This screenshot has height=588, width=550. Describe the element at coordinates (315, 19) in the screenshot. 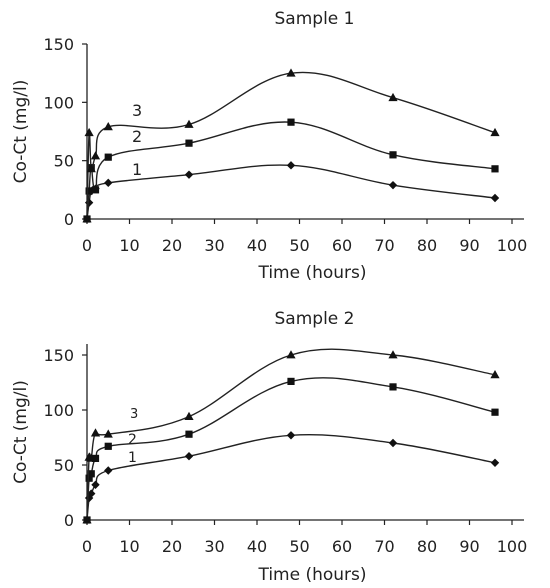

I see `chart-title: Sample 1` at that location.